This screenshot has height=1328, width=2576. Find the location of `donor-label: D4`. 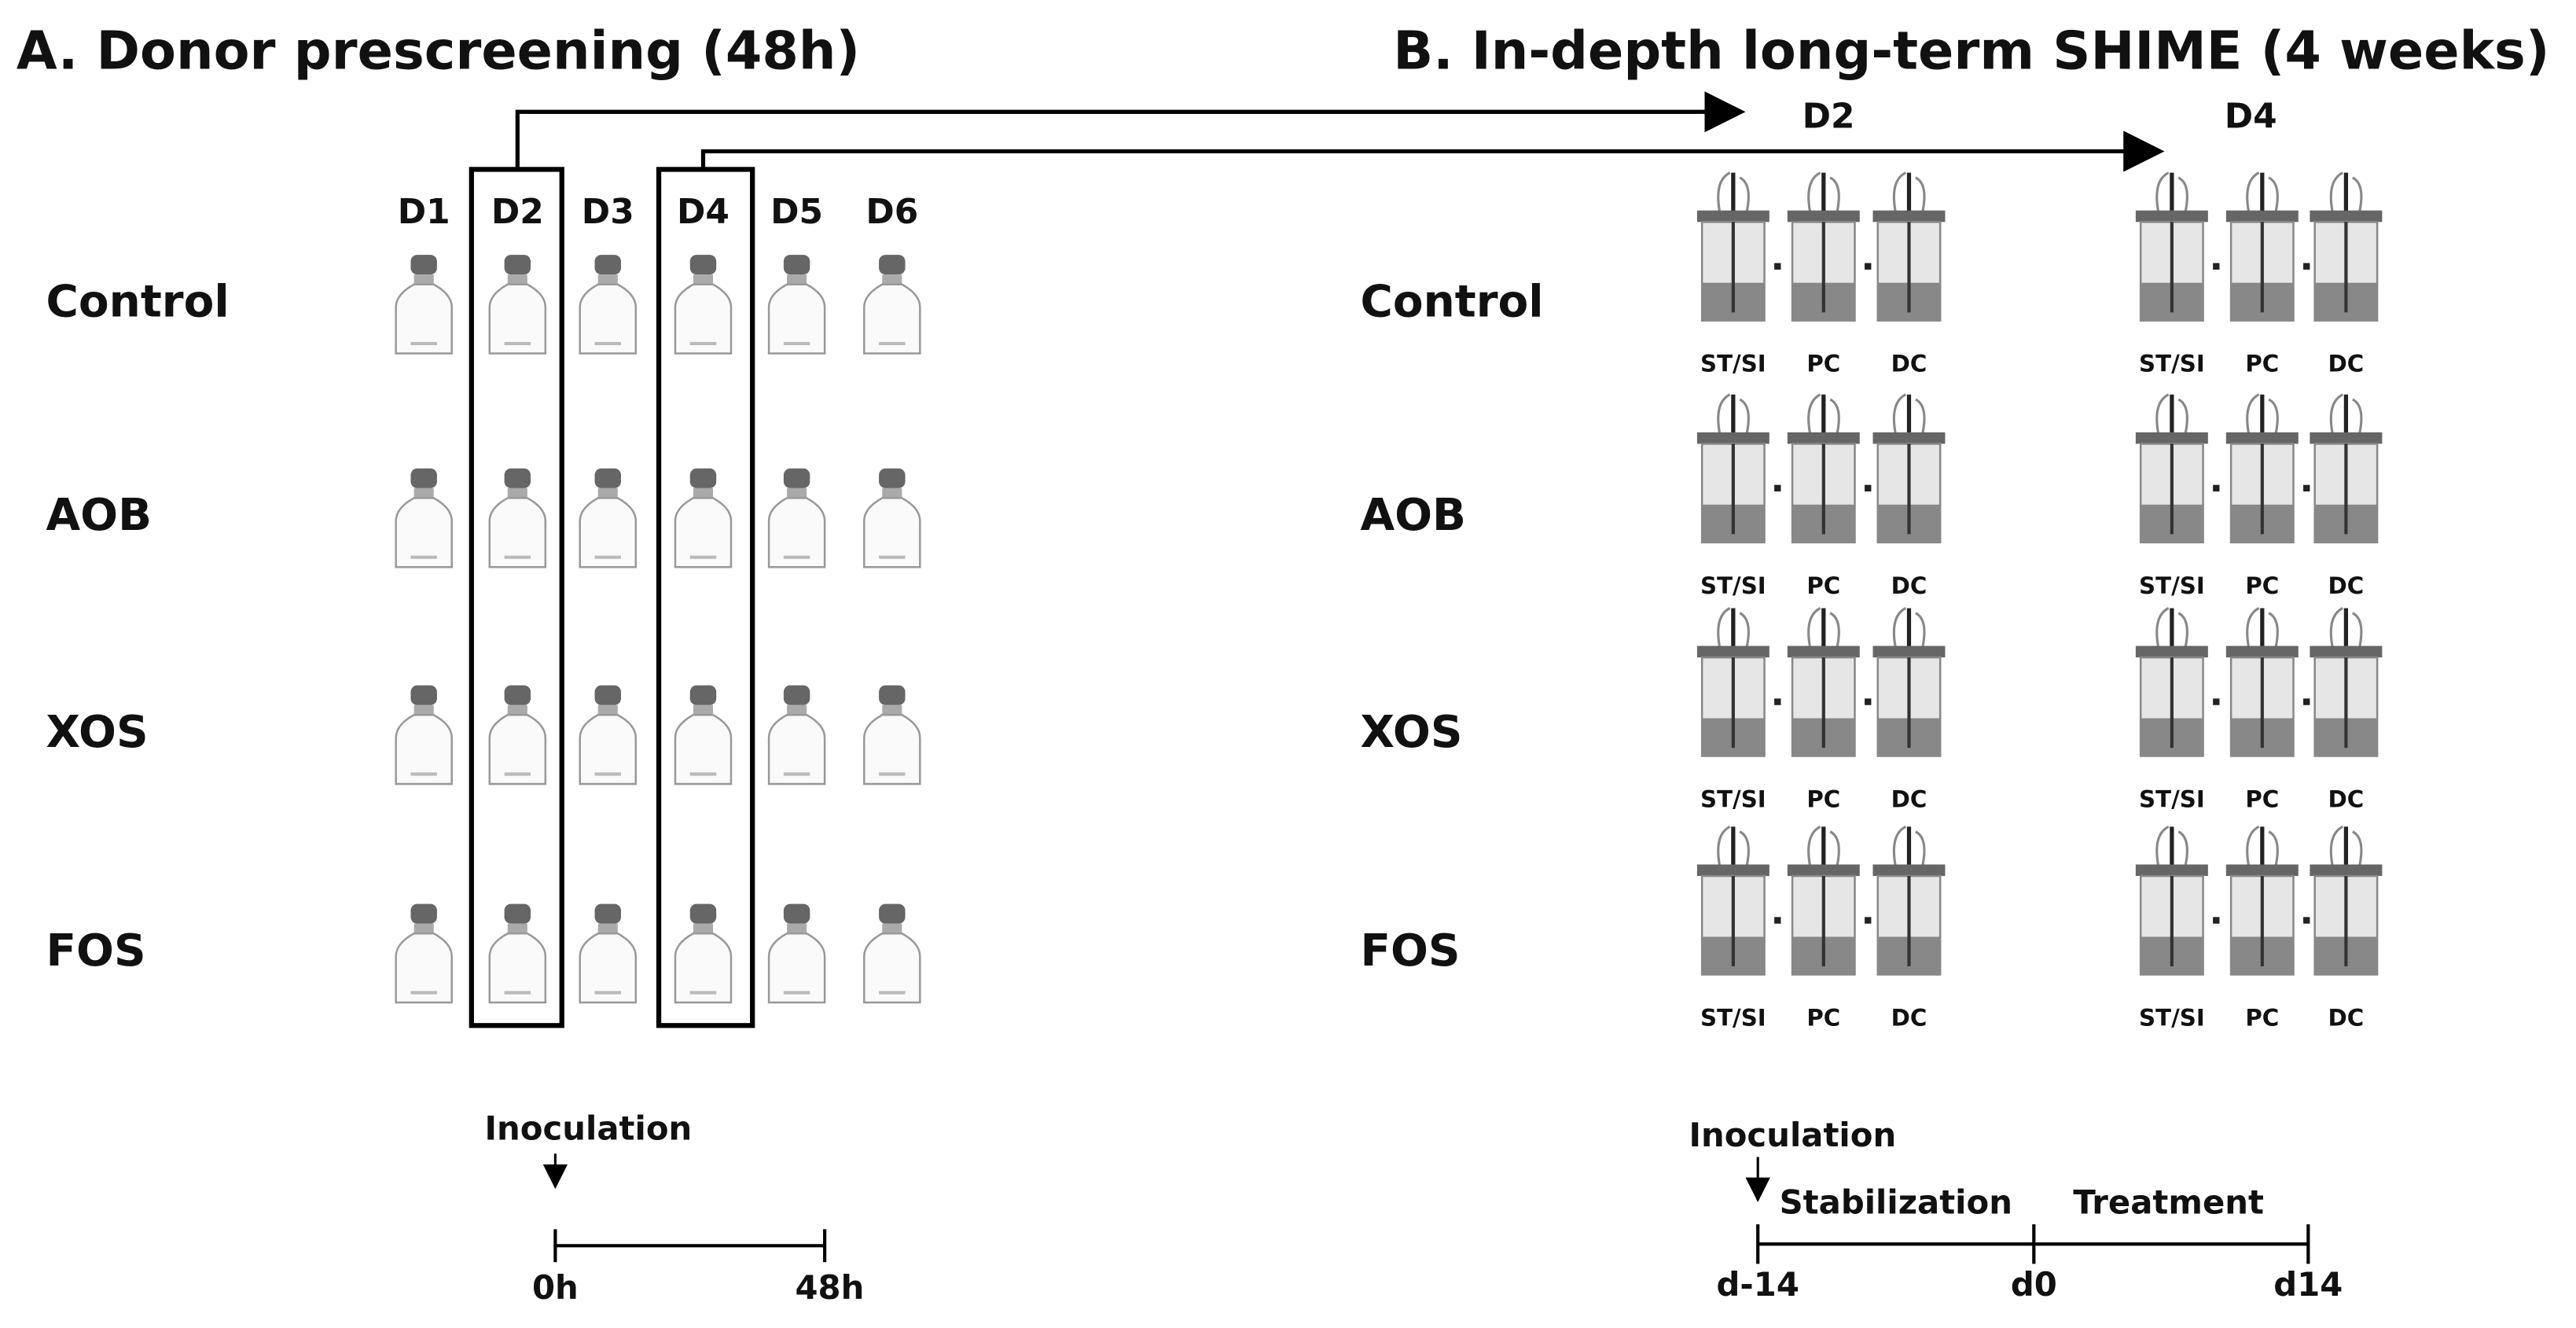

donor-label: D4 is located at coordinates (2251, 117).